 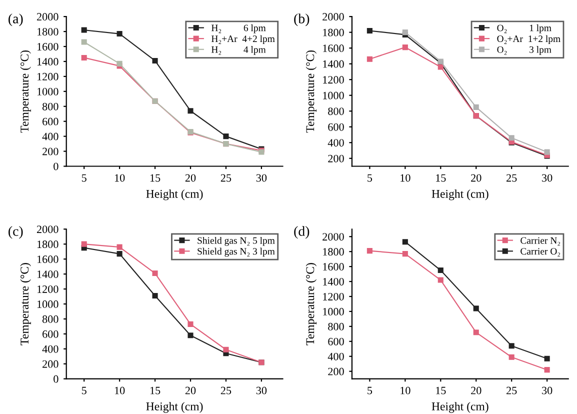 I want to click on legend-label: H₂ 4 lpm, so click(x=238, y=50).